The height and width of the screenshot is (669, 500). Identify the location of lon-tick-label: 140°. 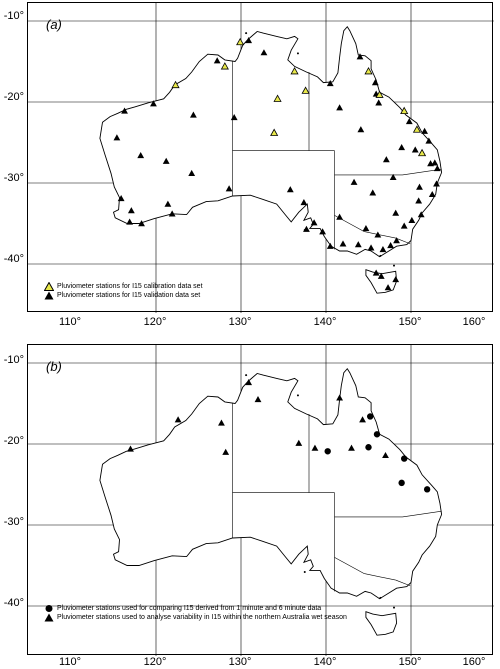
(325, 322).